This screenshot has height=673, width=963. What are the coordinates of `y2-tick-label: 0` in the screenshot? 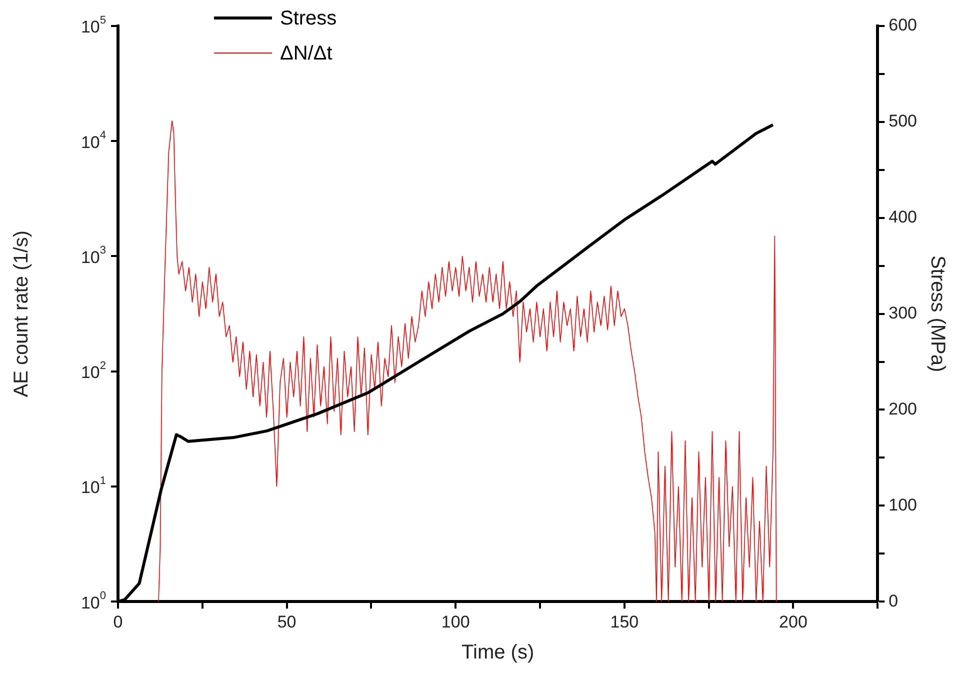 It's located at (893, 600).